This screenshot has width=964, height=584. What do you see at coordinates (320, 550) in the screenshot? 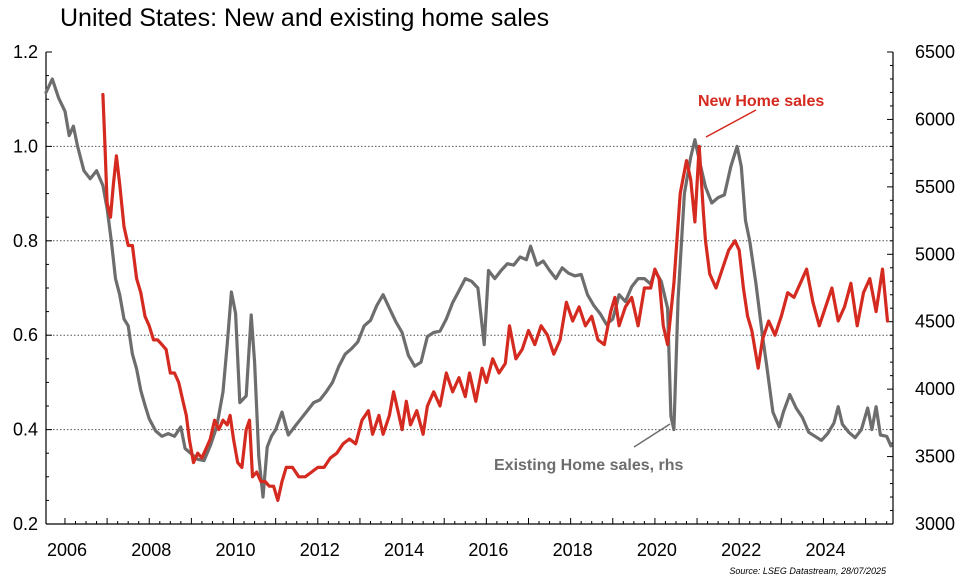
I see `x-axis-tick-label: 2012` at bounding box center [320, 550].